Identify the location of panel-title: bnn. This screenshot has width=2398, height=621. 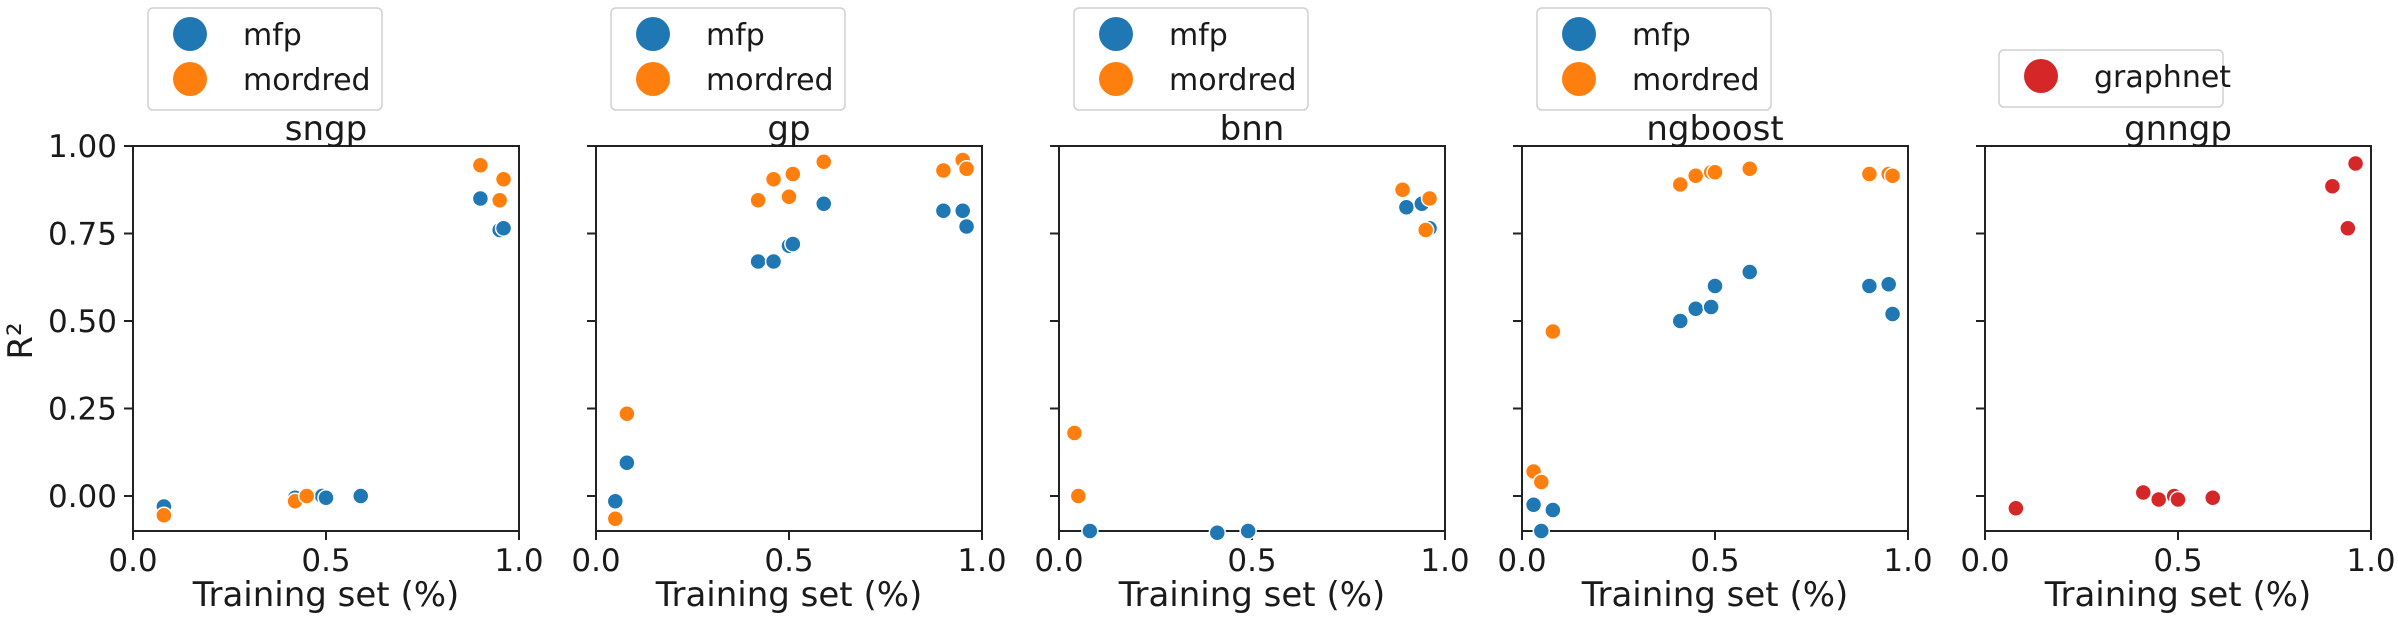
(1252, 129).